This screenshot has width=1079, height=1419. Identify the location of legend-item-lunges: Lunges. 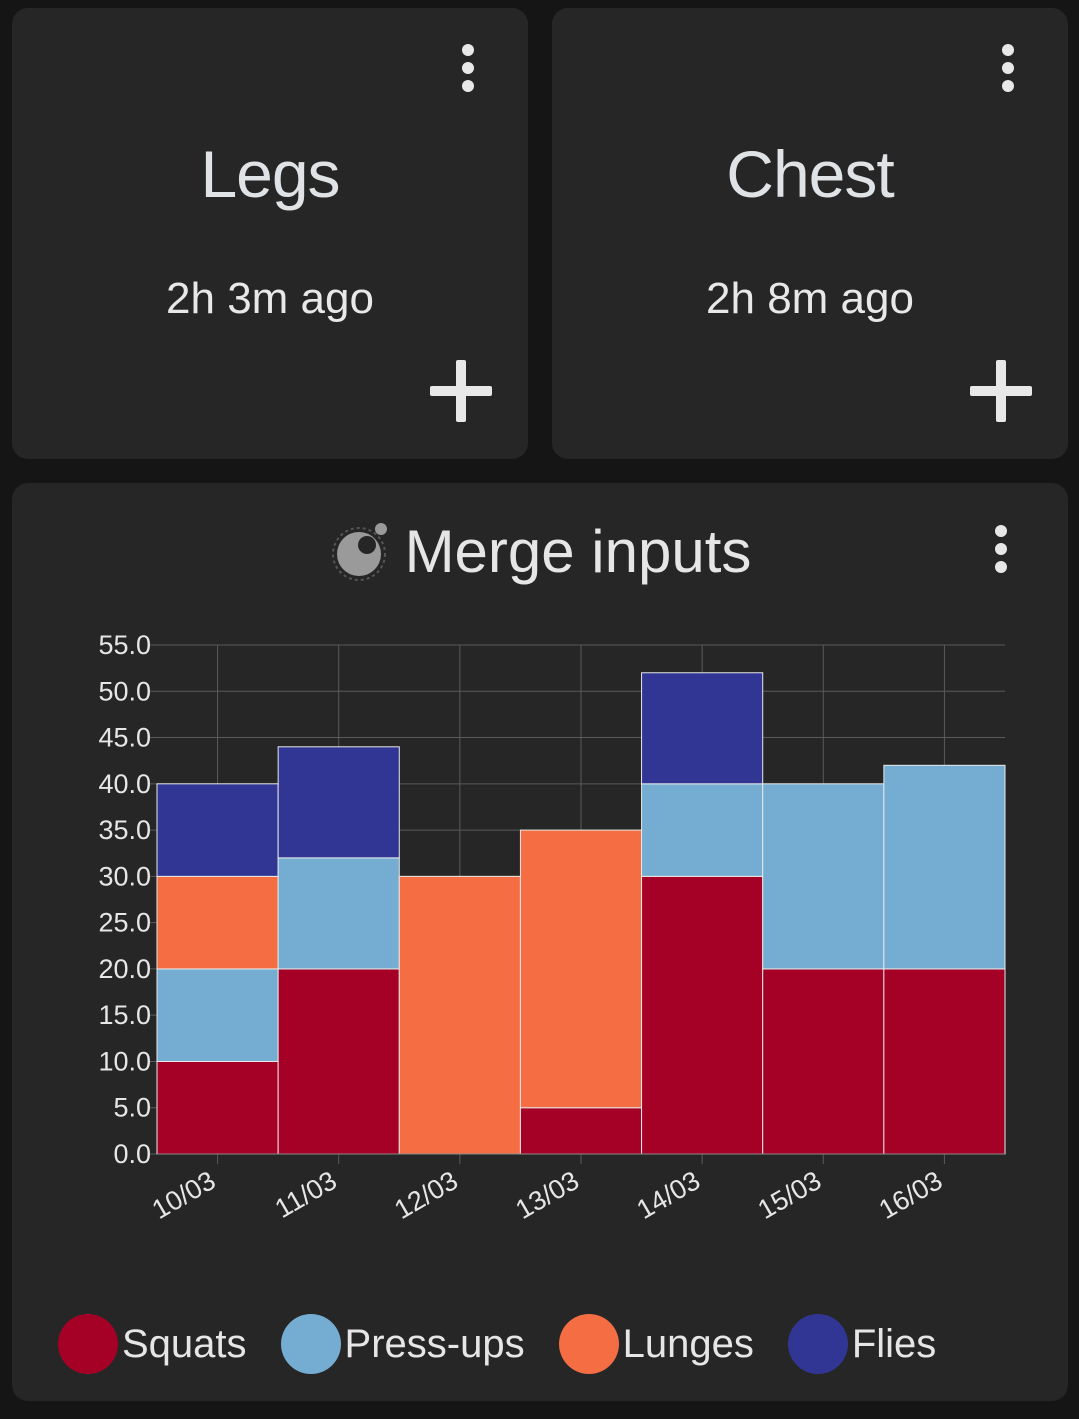
(656, 1344).